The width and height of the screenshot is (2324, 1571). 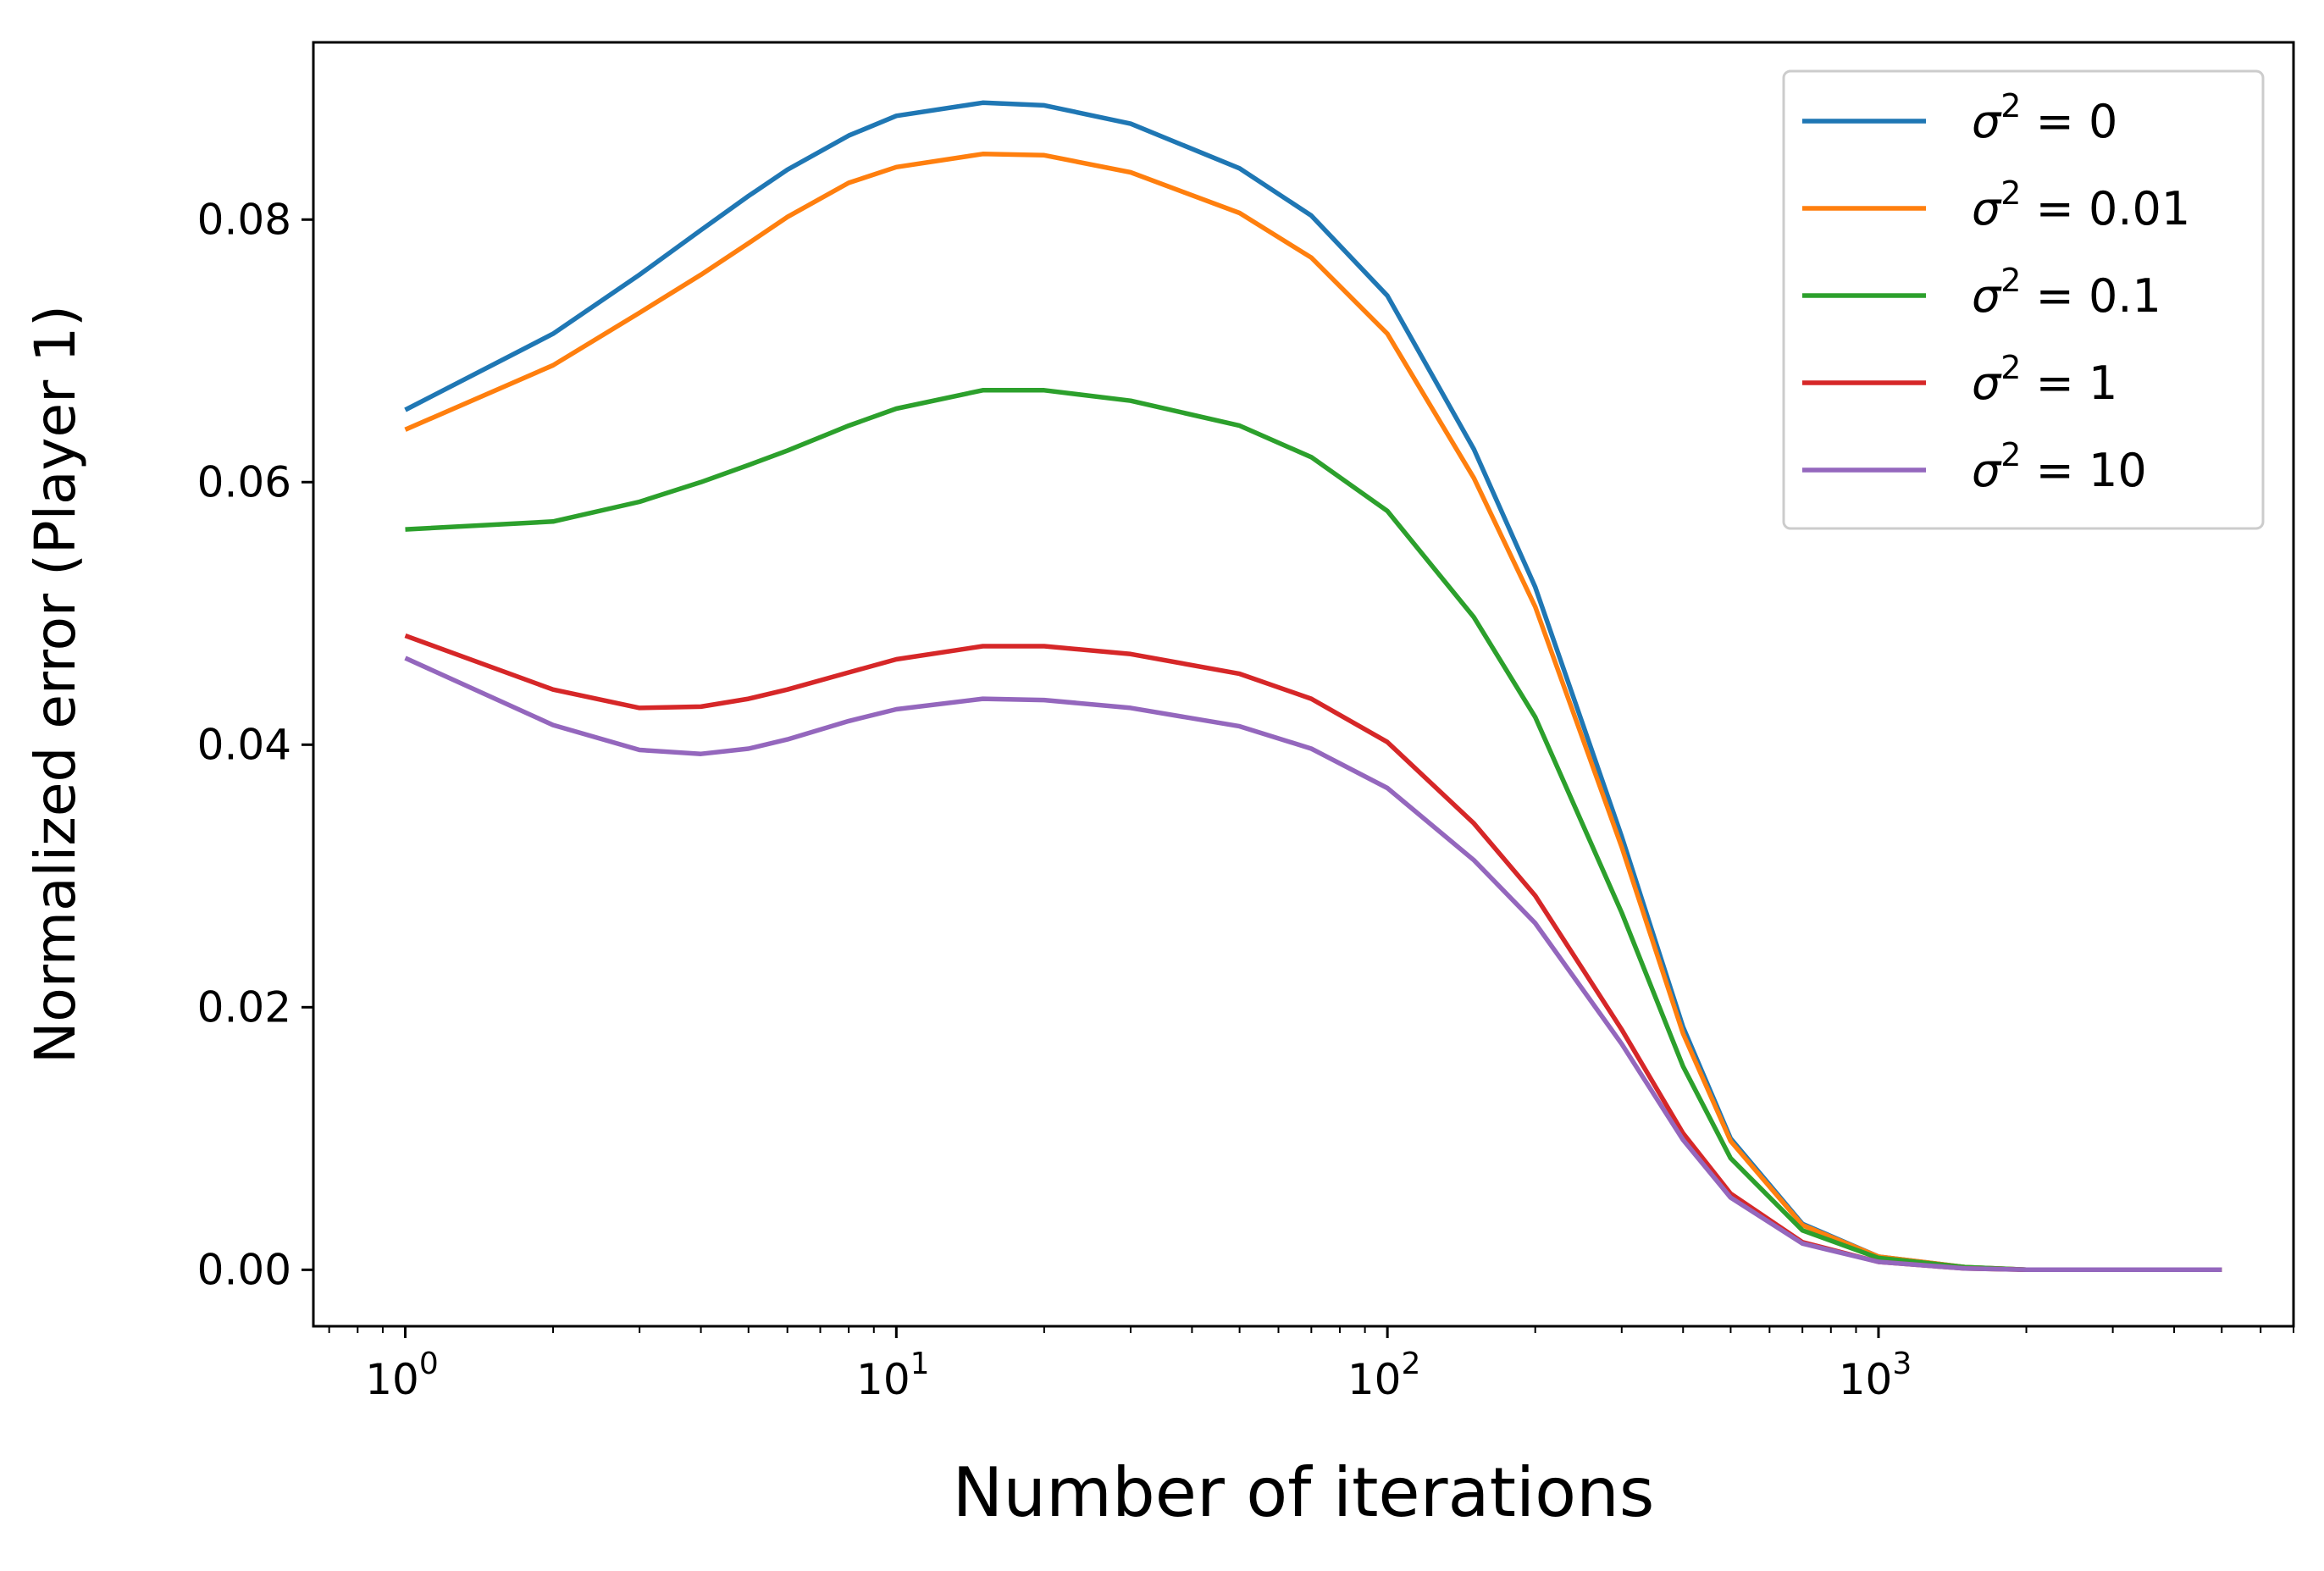 What do you see at coordinates (402, 1376) in the screenshot?
I see `x-tick-label-0: 10⁰` at bounding box center [402, 1376].